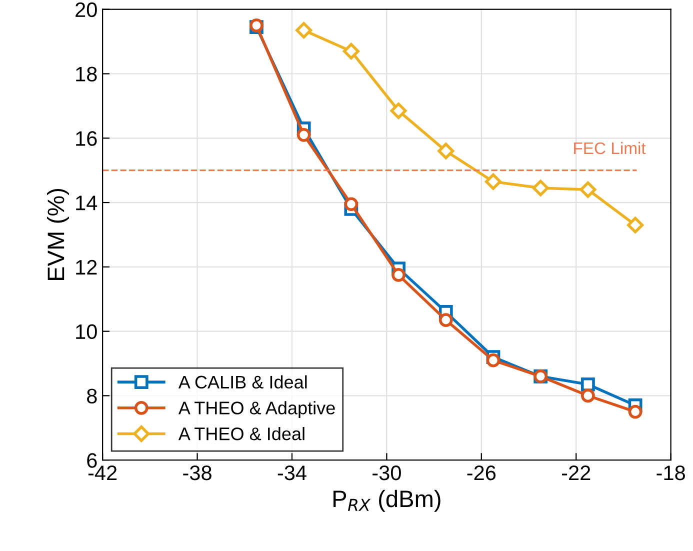 The width and height of the screenshot is (693, 551). I want to click on legend-label: A THEO & Ideal, so click(241, 433).